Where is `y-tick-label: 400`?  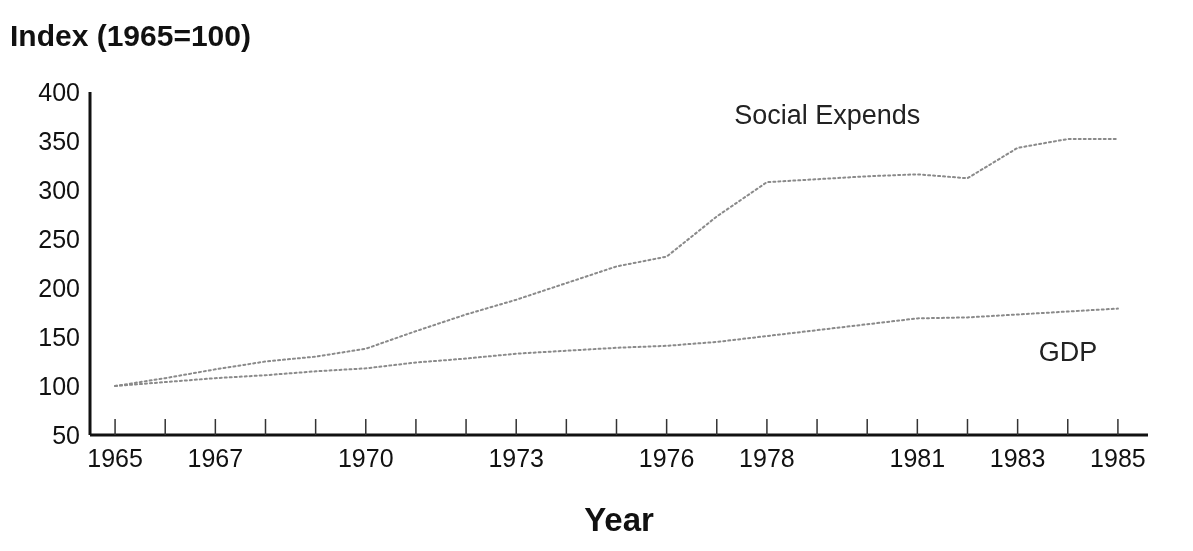 y-tick-label: 400 is located at coordinates (59, 91).